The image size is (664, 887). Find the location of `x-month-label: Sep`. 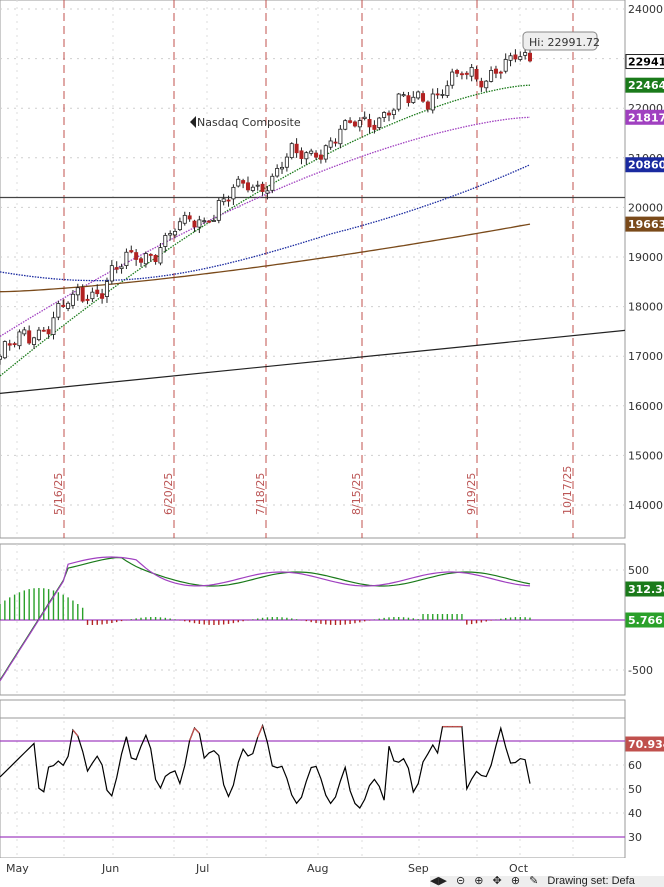

x-month-label: Sep is located at coordinates (418, 868).